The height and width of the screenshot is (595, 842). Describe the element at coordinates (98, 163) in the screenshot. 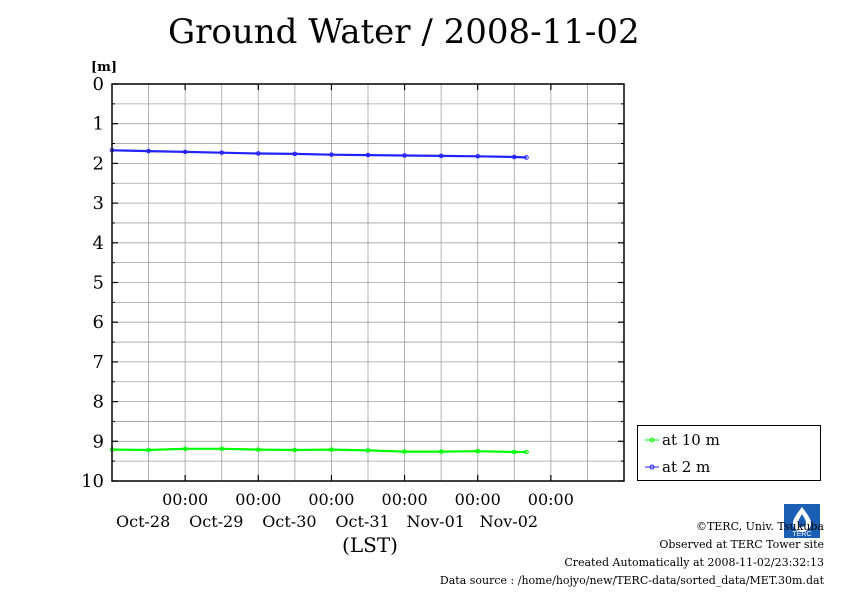

I see `y-tick-label: 2` at that location.